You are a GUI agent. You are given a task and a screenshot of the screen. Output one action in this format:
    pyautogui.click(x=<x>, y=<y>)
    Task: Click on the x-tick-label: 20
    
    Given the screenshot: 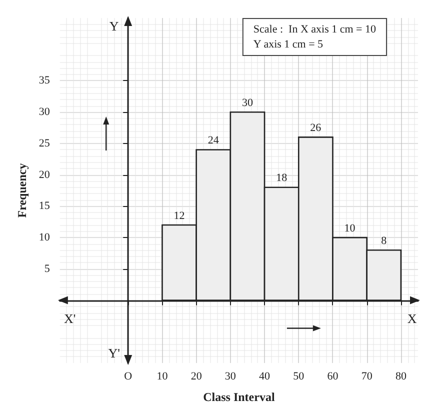 What is the action you would take?
    pyautogui.click(x=196, y=376)
    